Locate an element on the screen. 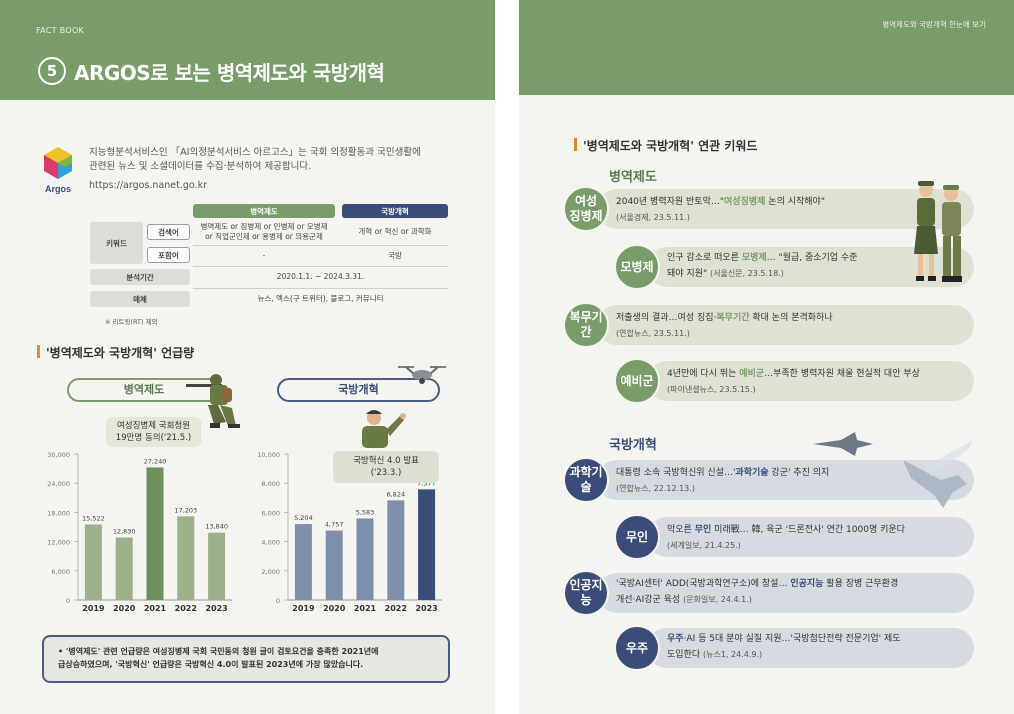 Image resolution: width=1014 pixels, height=714 pixels. right-header-tag: 병역제도와 국방개혁 한눈에 보기 is located at coordinates (934, 24).